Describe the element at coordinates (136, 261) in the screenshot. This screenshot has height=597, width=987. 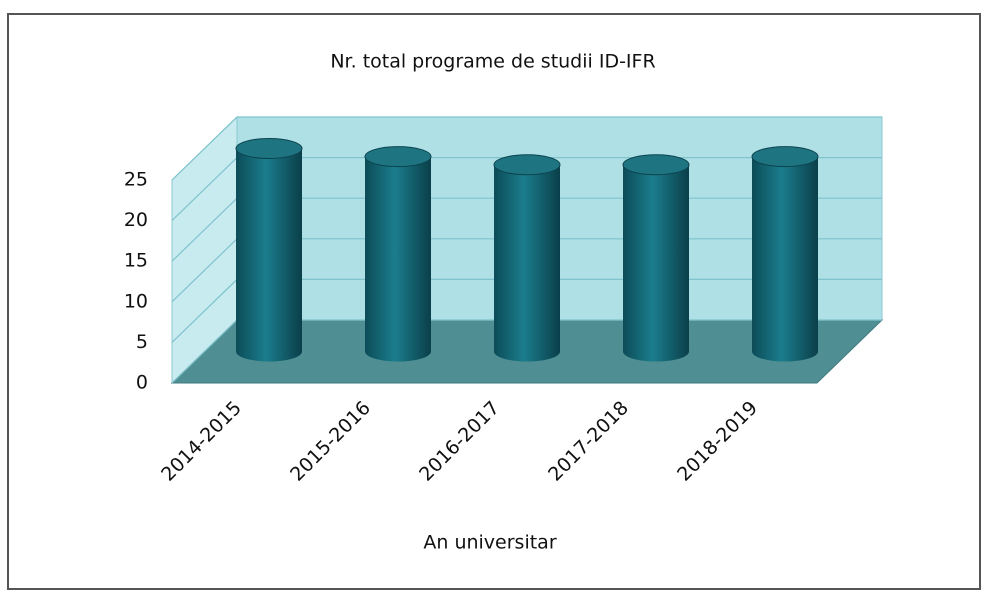
I see `y-tick-label: 15` at that location.